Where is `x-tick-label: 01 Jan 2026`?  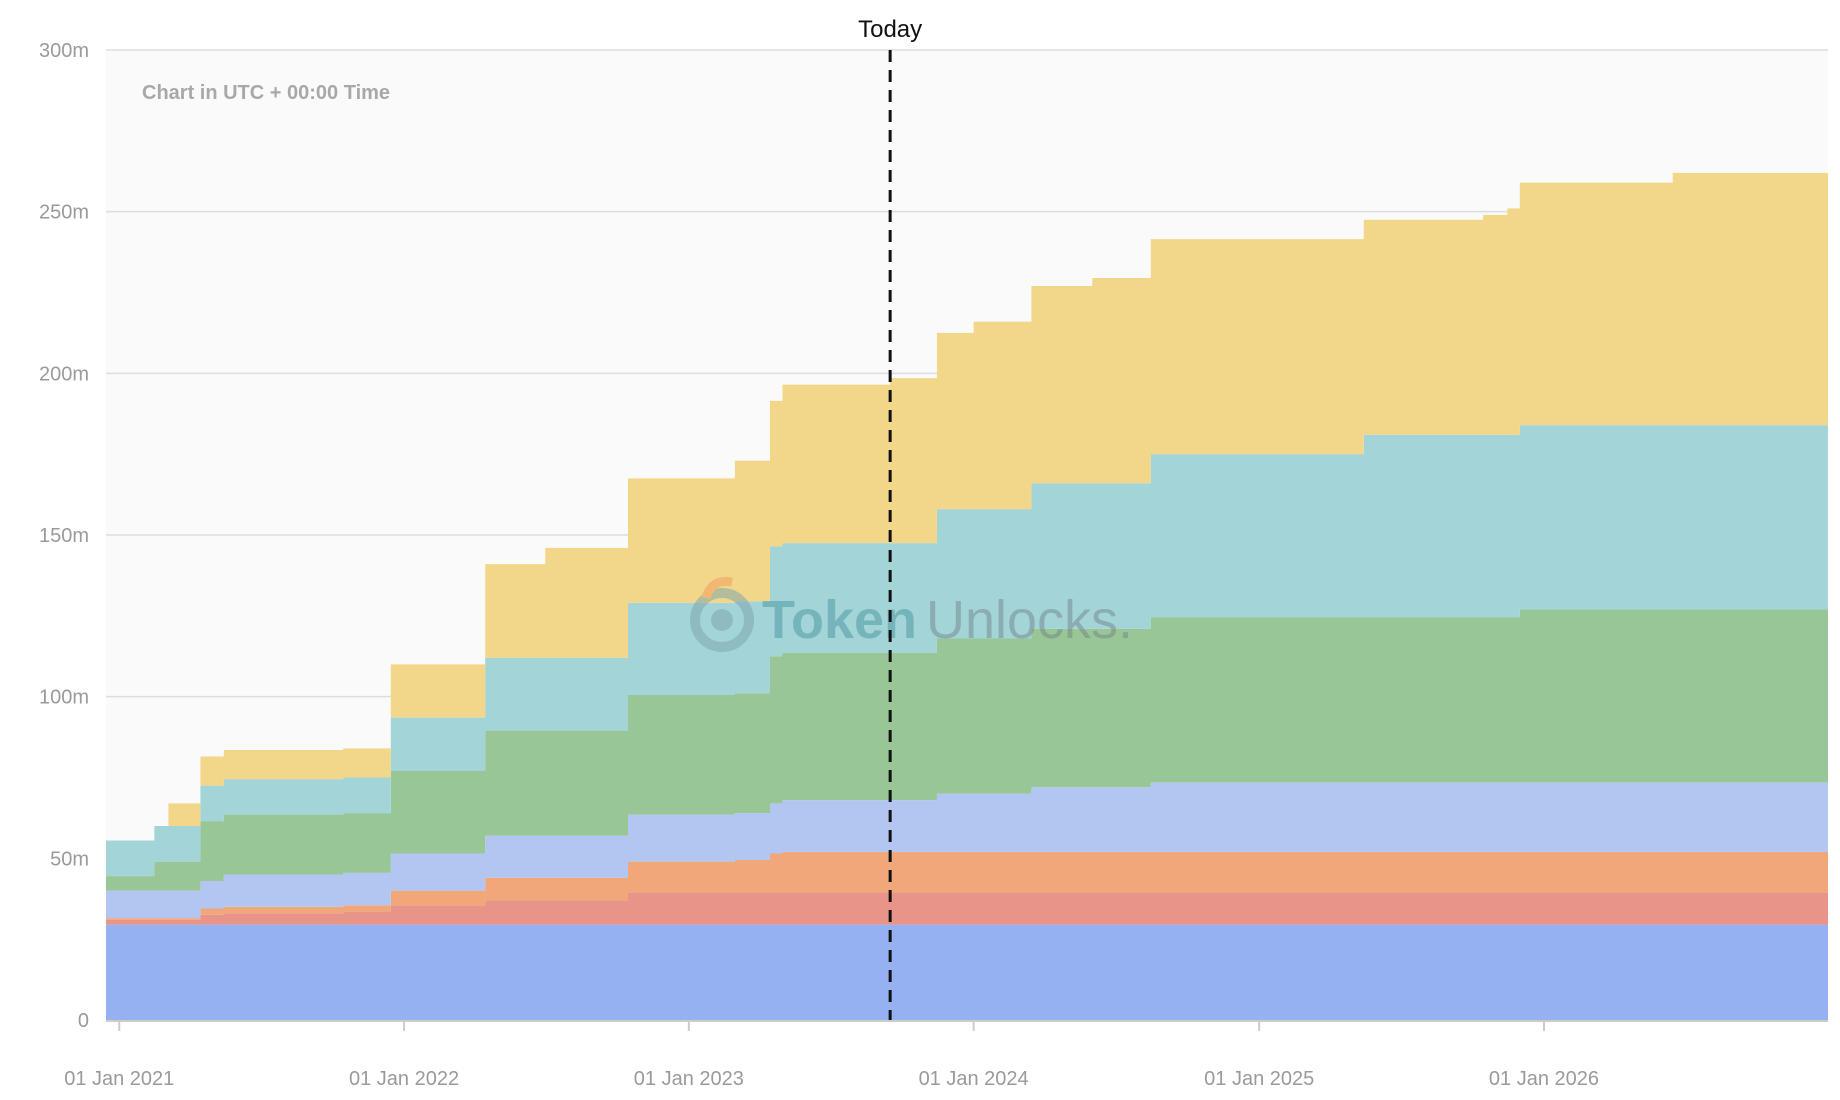
x-tick-label: 01 Jan 2026 is located at coordinates (1544, 1079).